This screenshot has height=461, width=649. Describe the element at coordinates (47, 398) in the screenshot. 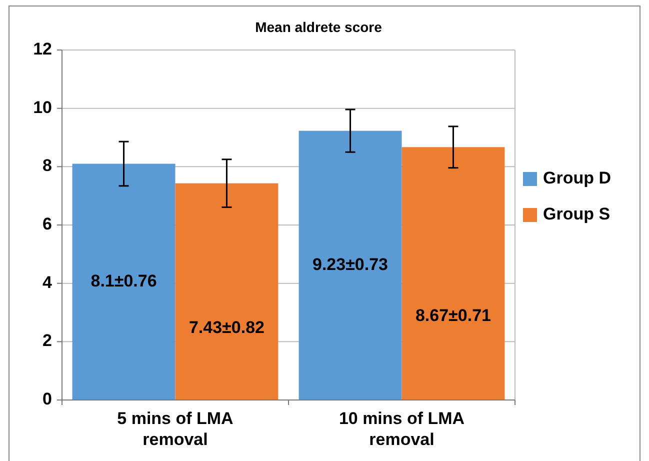

I see `y-tick-label: 0` at that location.